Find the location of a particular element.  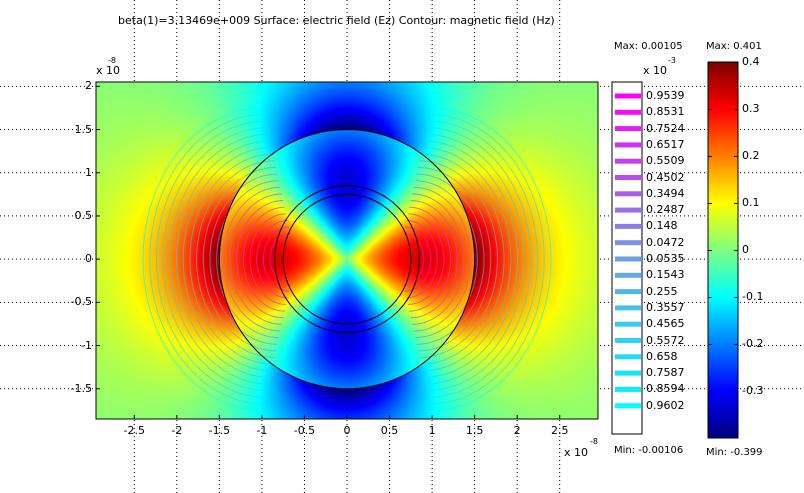

x-multiplier-exp: -8 is located at coordinates (594, 441).